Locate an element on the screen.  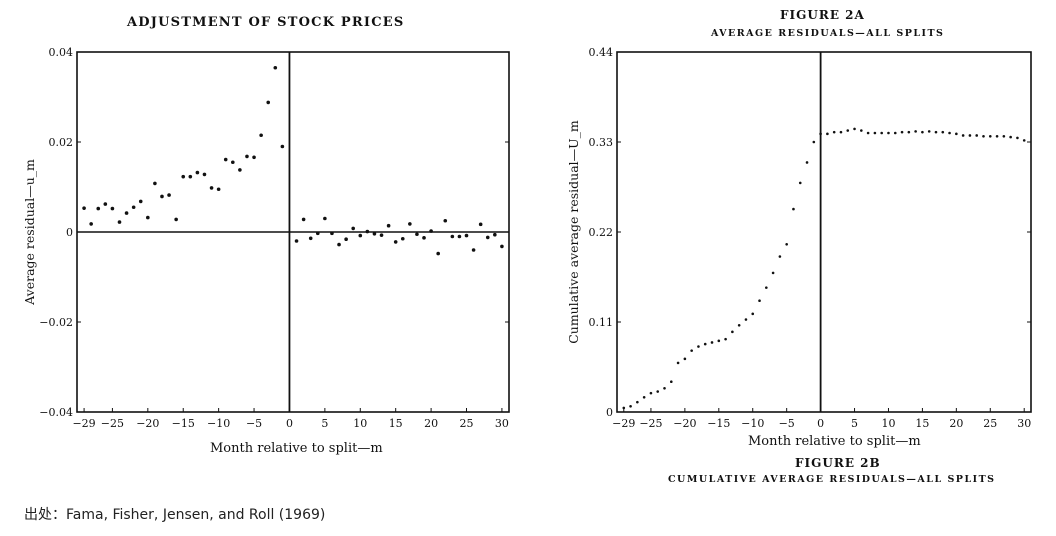
left-x-axis-label: Month relative to split—m is located at coordinates (296, 448).